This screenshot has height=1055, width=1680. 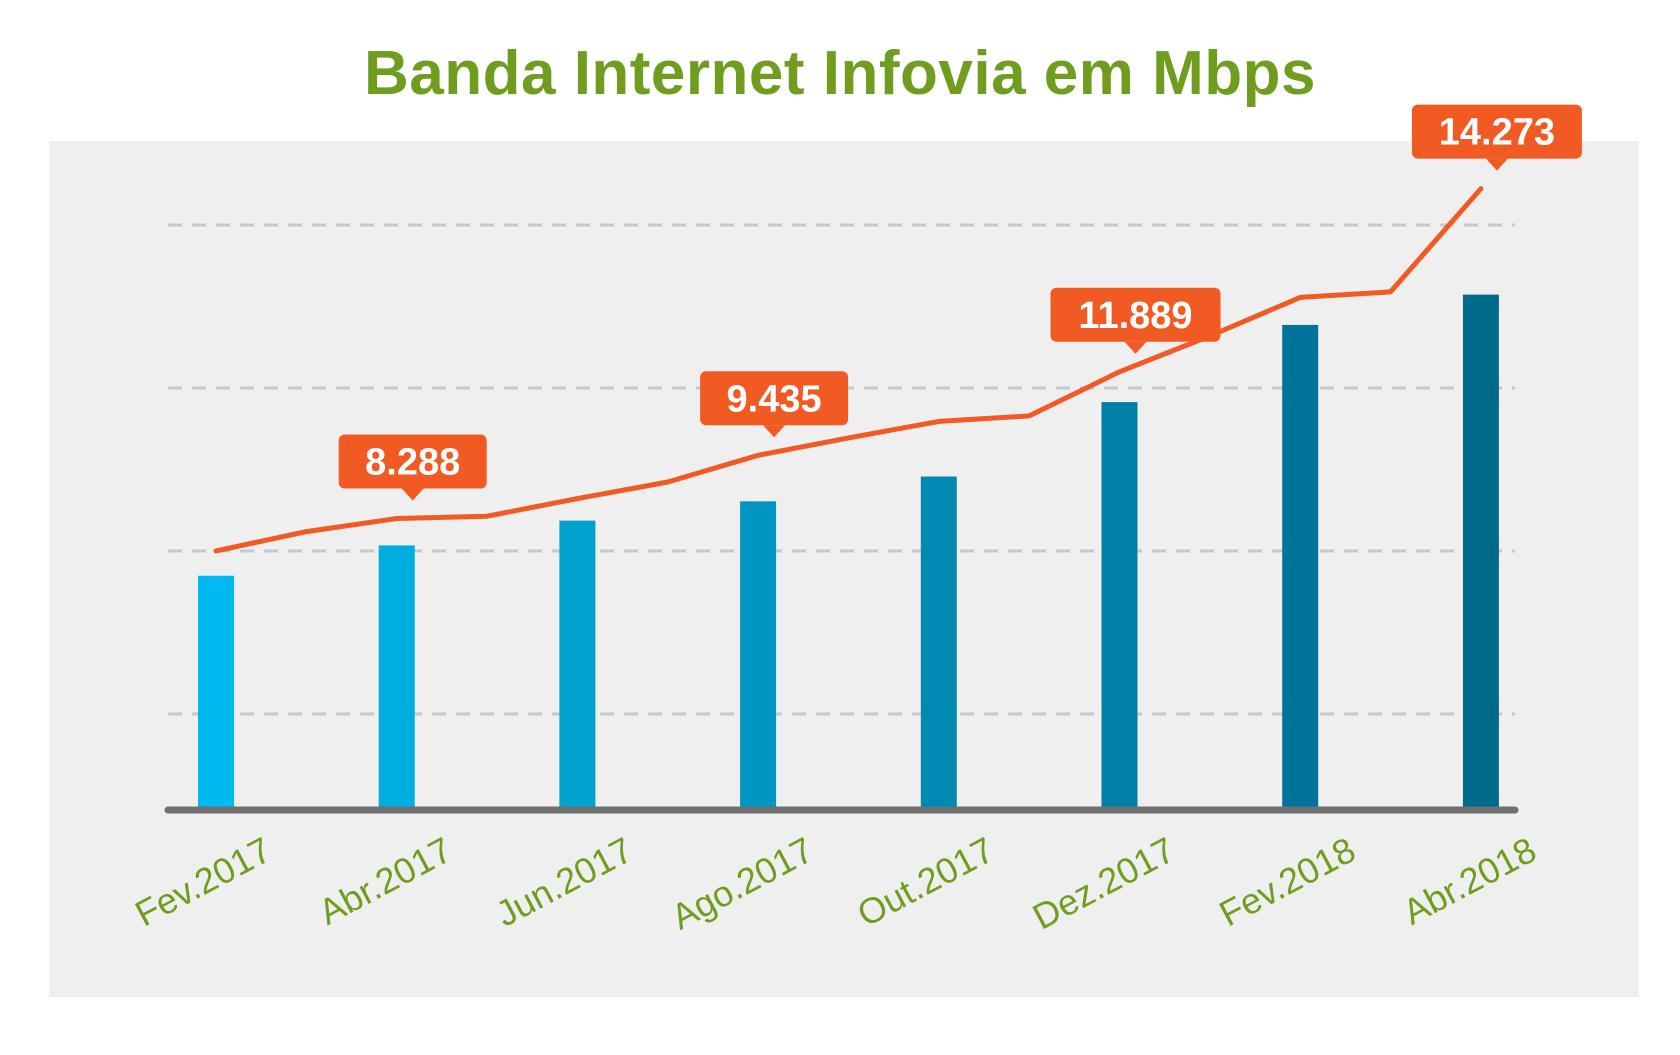 I want to click on x-tick-Fev.2018: Fev.2018, so click(x=1287, y=881).